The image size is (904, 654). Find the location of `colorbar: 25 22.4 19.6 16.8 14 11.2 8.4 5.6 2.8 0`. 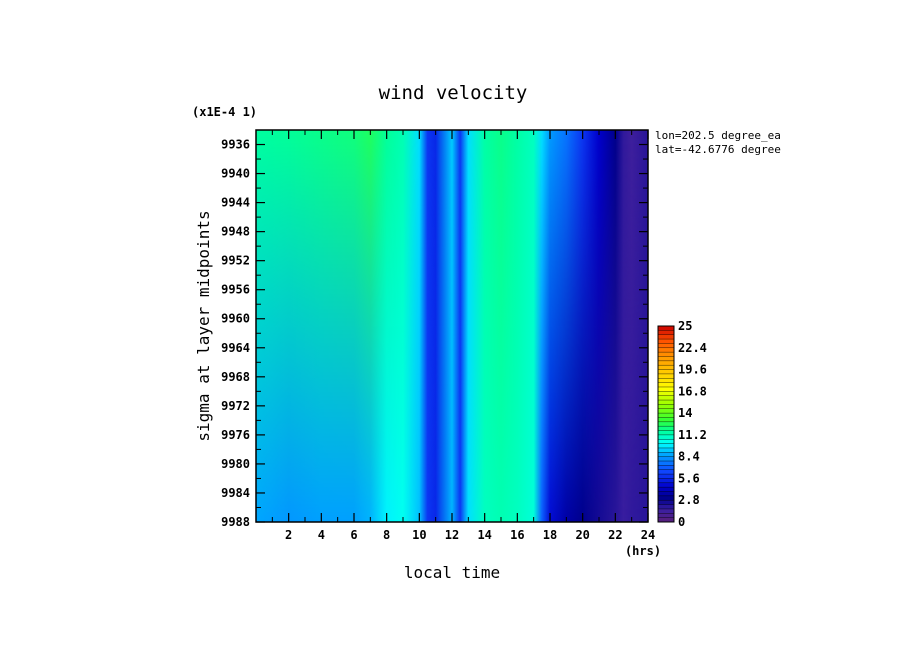

colorbar: 25 22.4 19.6 16.8 14 11.2 8.4 5.6 2.8 0 is located at coordinates (682, 424).